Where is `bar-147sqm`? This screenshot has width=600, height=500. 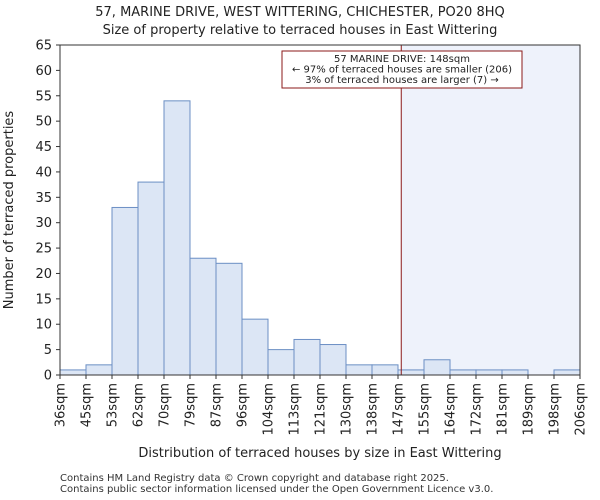
bar-147sqm is located at coordinates (411, 372).